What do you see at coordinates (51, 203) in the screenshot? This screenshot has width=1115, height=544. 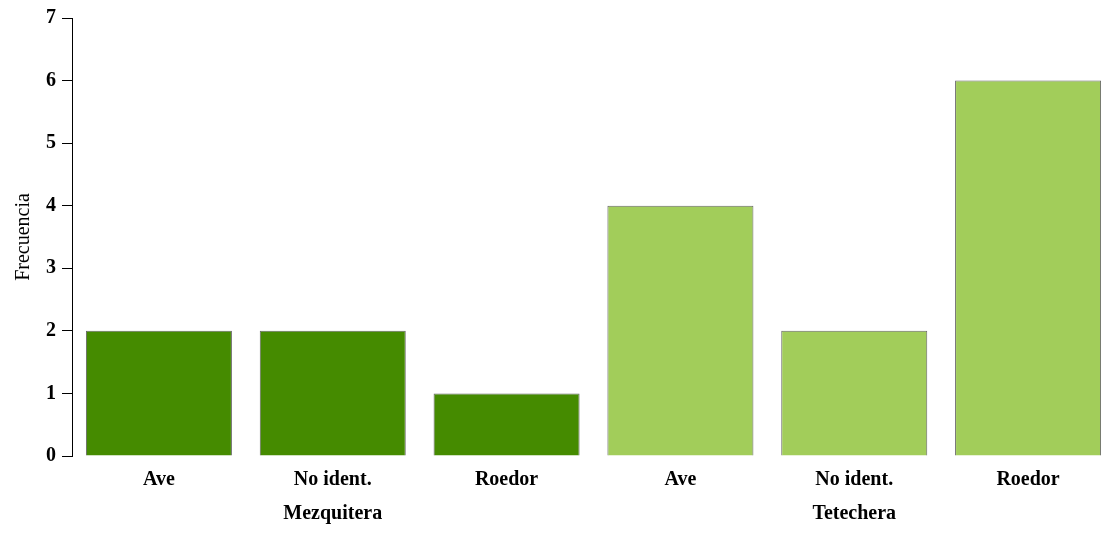 I see `y-tick-label: 4` at bounding box center [51, 203].